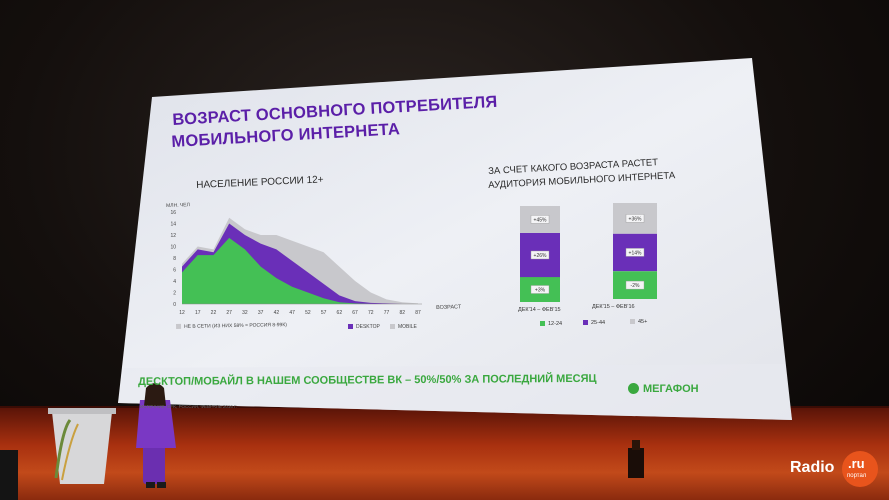 The height and width of the screenshot is (500, 889). Describe the element at coordinates (174, 305) in the screenshot. I see `y-tick-label: 0` at that location.